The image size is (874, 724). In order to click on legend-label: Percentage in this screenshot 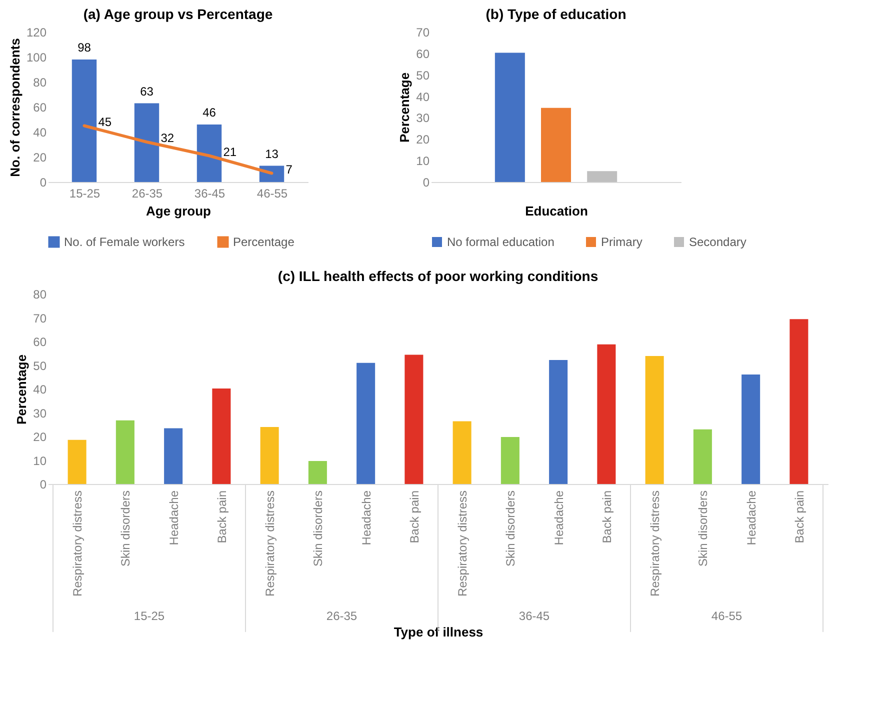, I will do `click(264, 242)`.